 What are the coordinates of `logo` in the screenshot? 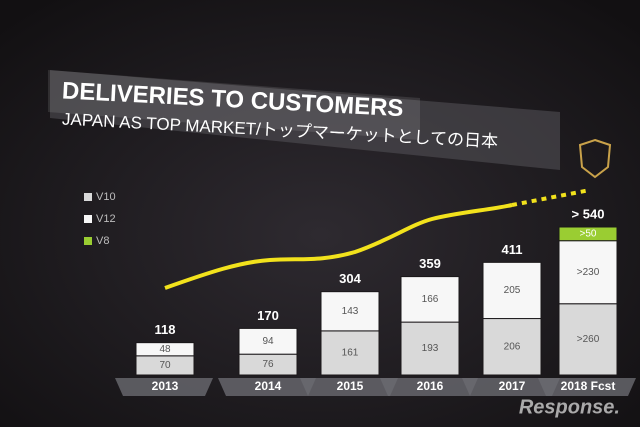 It's located at (595, 158).